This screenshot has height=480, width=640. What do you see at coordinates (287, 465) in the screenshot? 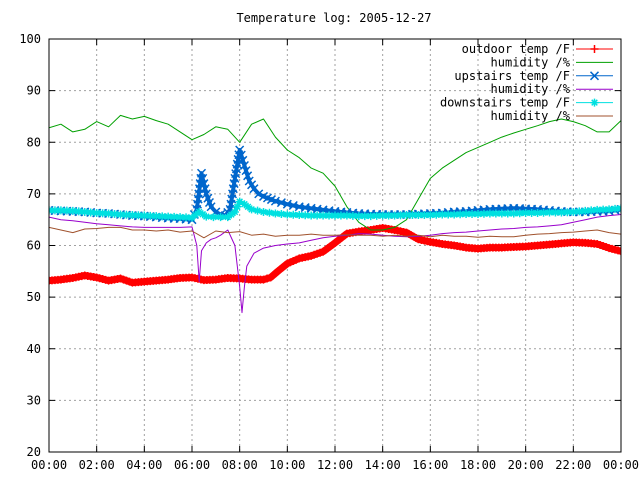
I see `x-tick-label: 10:00` at bounding box center [287, 465].